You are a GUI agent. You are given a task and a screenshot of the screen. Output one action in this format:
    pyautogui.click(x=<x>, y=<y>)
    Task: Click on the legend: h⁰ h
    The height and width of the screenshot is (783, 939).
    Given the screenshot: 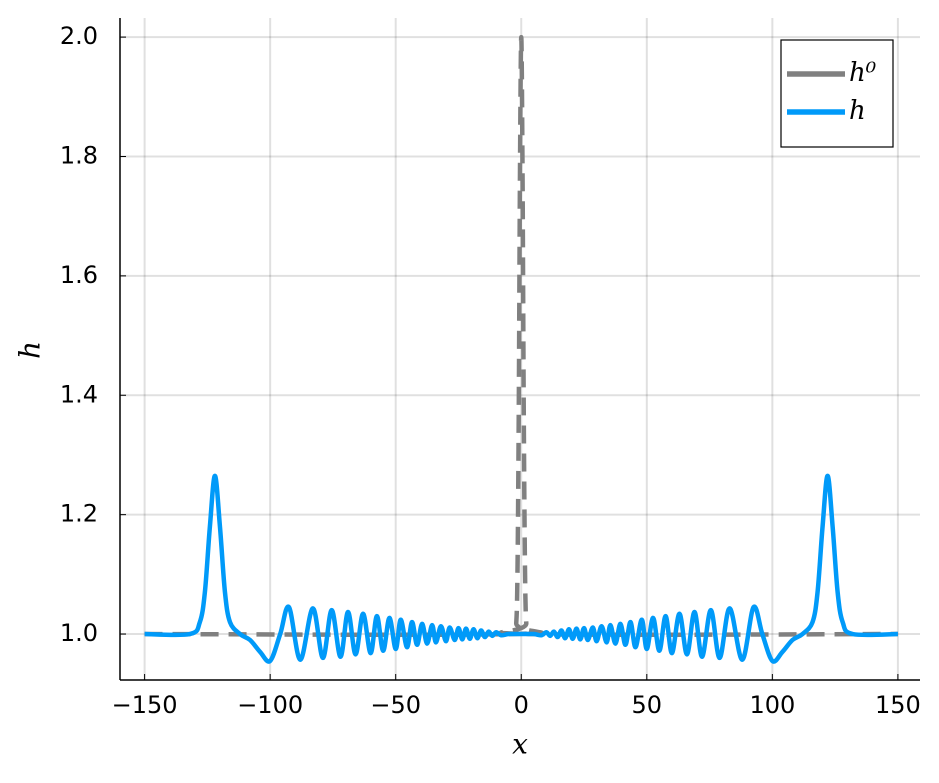 What is the action you would take?
    pyautogui.click(x=837, y=93)
    